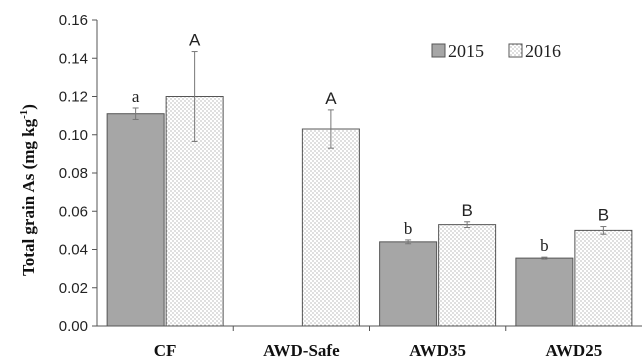 The height and width of the screenshot is (361, 643). Describe the element at coordinates (543, 51) in the screenshot. I see `legend-label-2016: 2016` at that location.